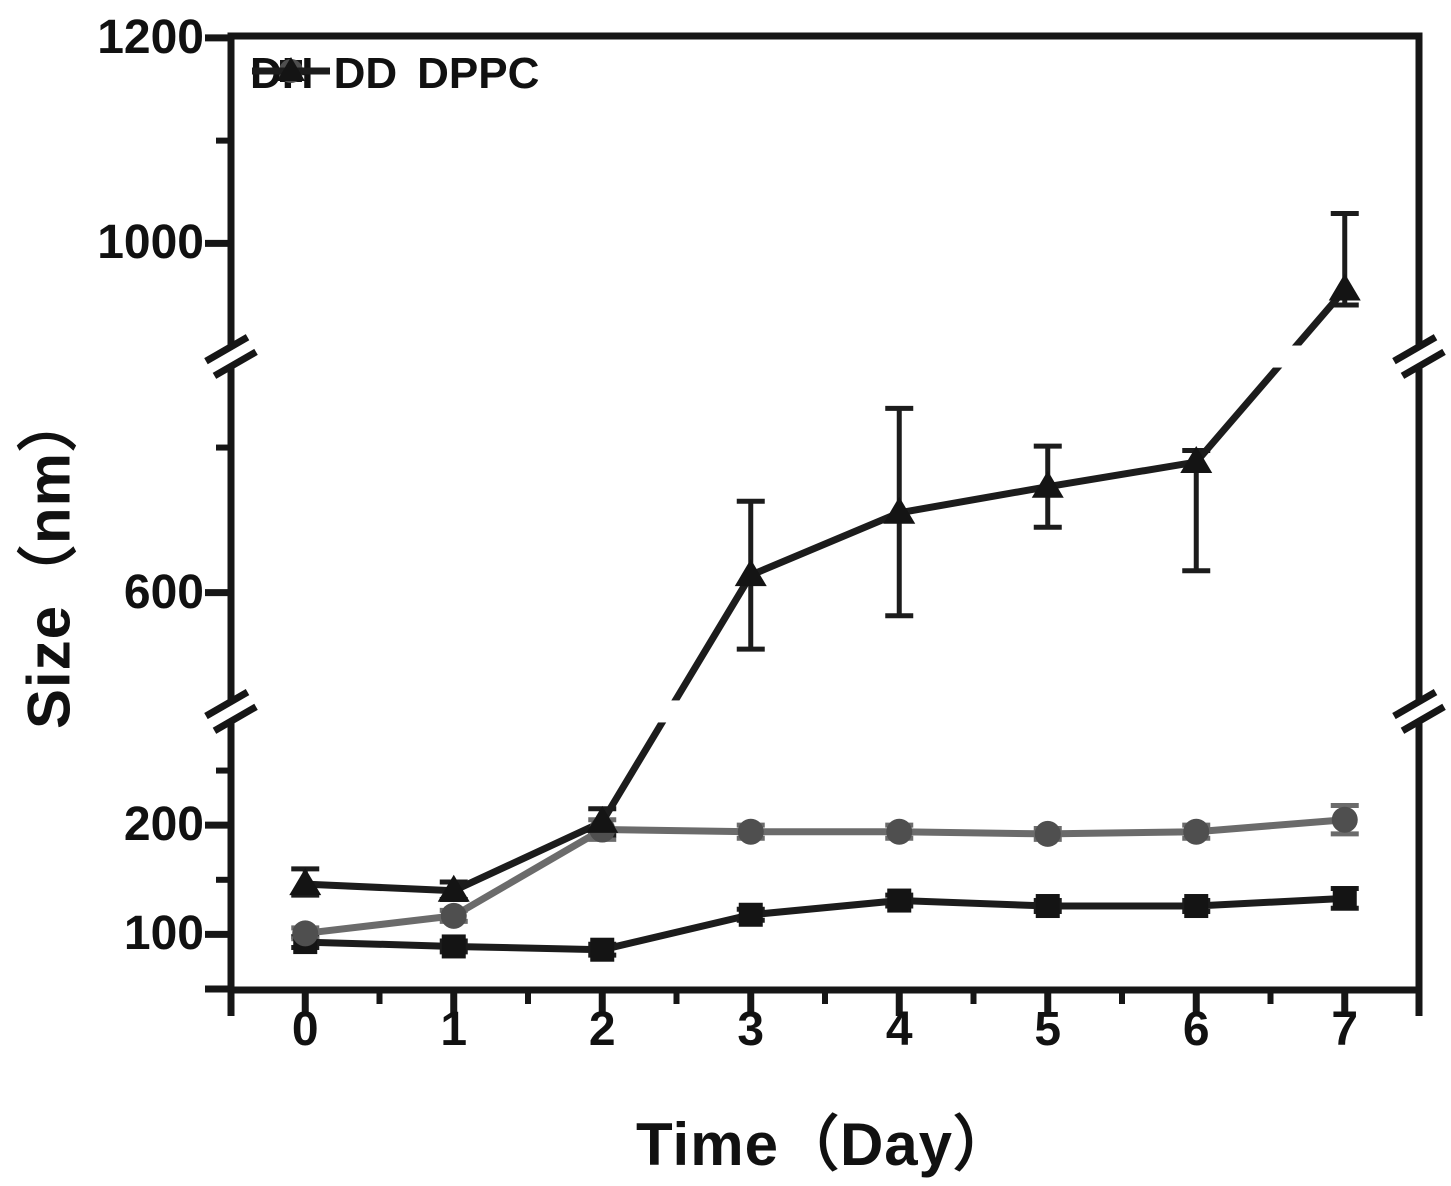 This screenshot has height=1186, width=1451. I want to click on legend-label-dd: DD, so click(365, 73).